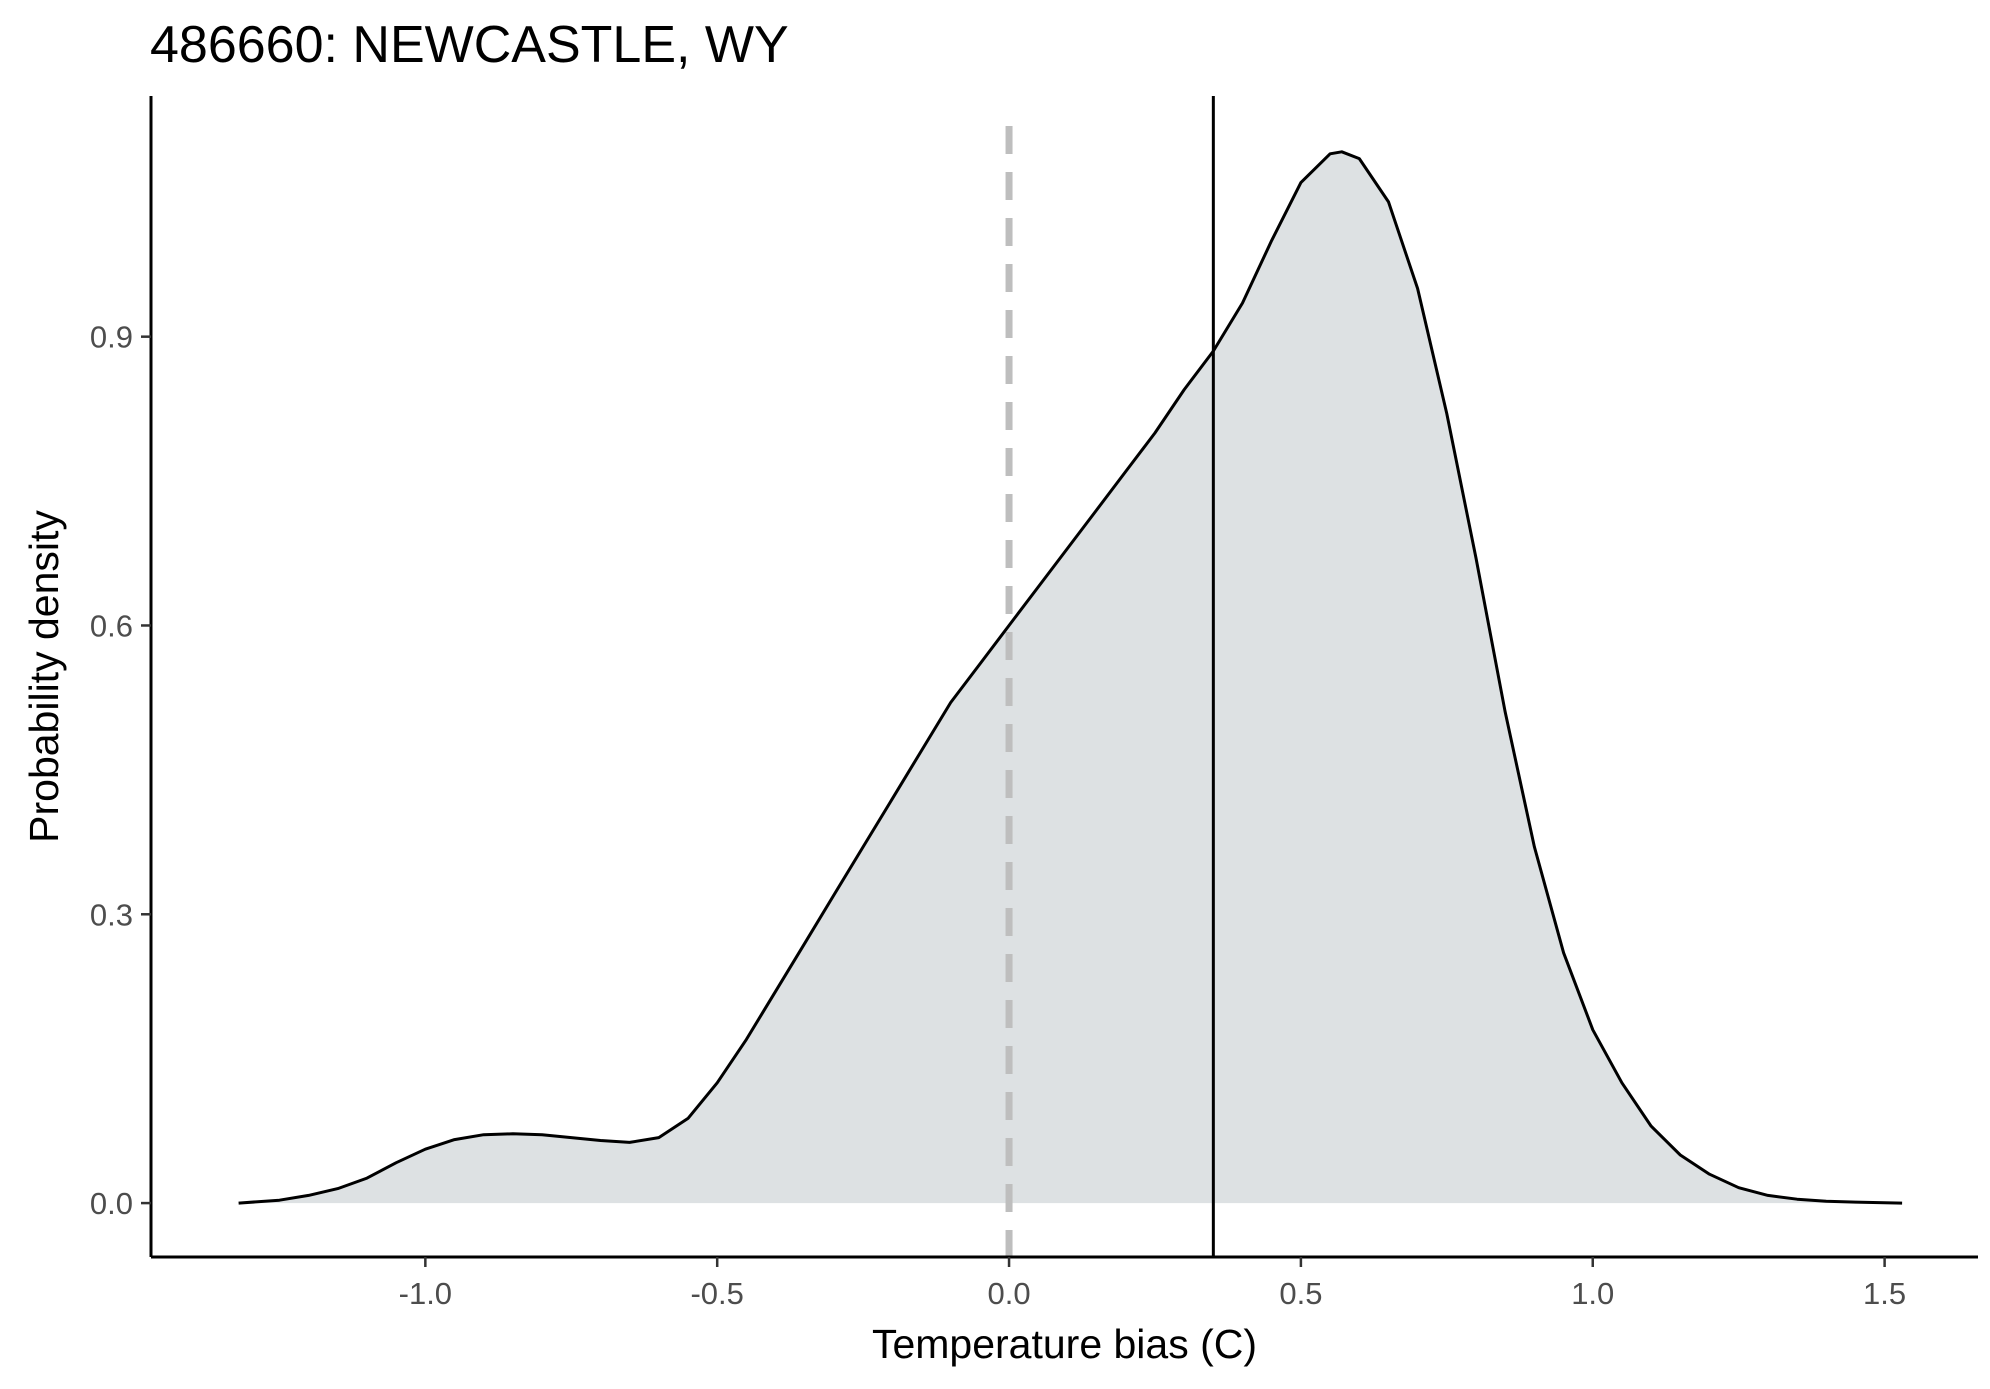  What do you see at coordinates (111, 625) in the screenshot?
I see `y-tick-label: 0.6` at bounding box center [111, 625].